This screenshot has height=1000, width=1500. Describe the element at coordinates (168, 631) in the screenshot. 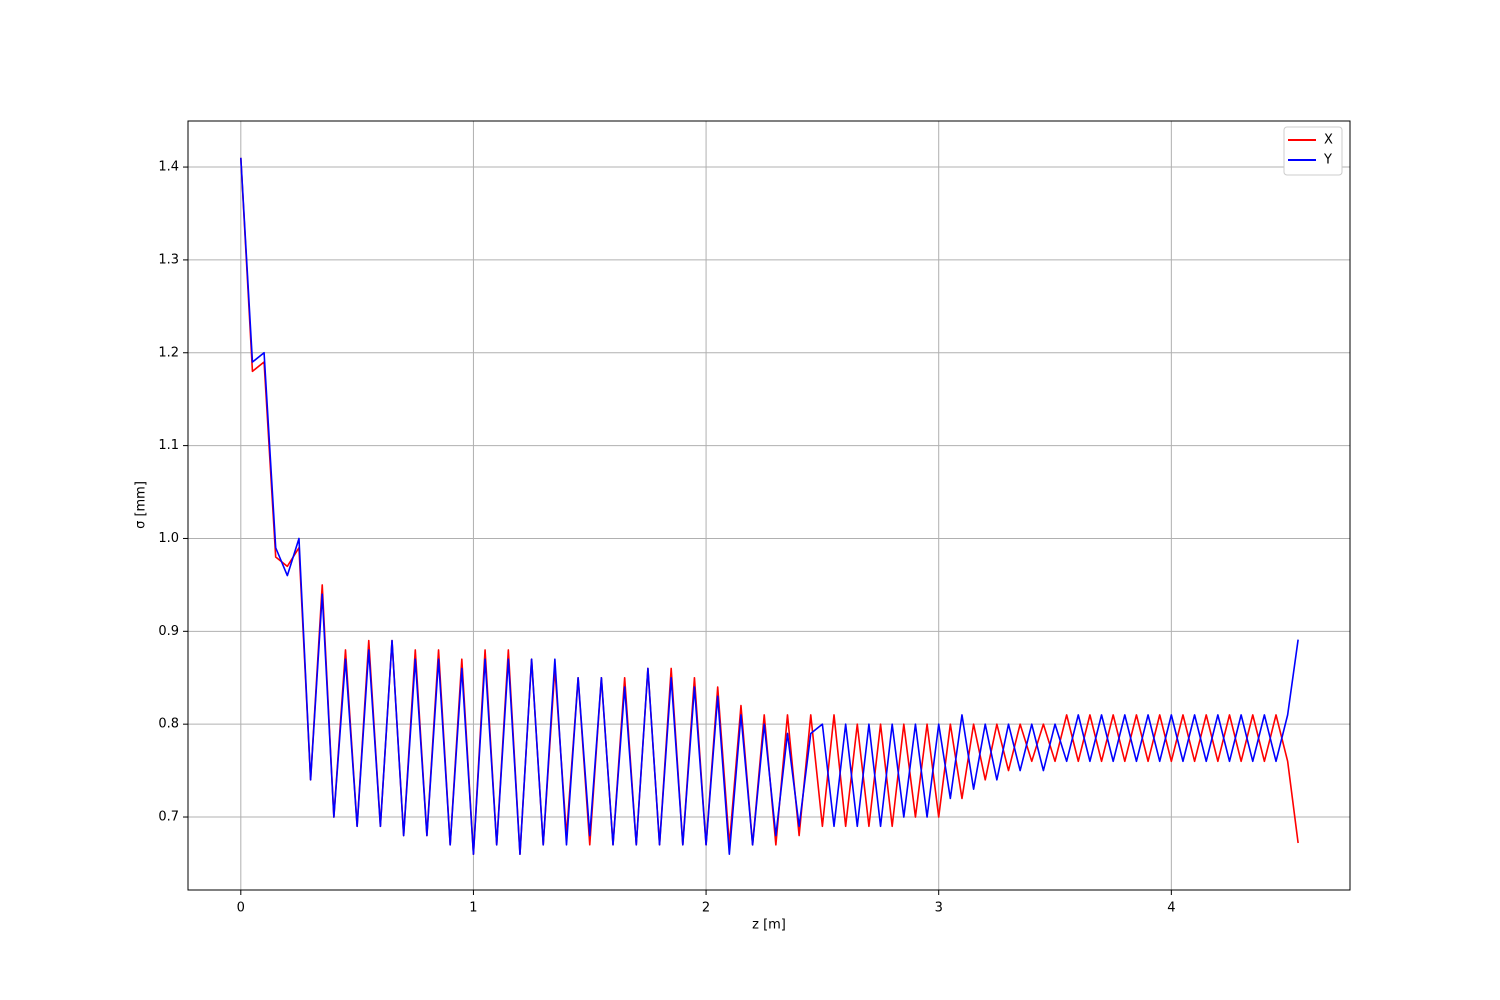

I see `y-tick-label: 0.9` at that location.